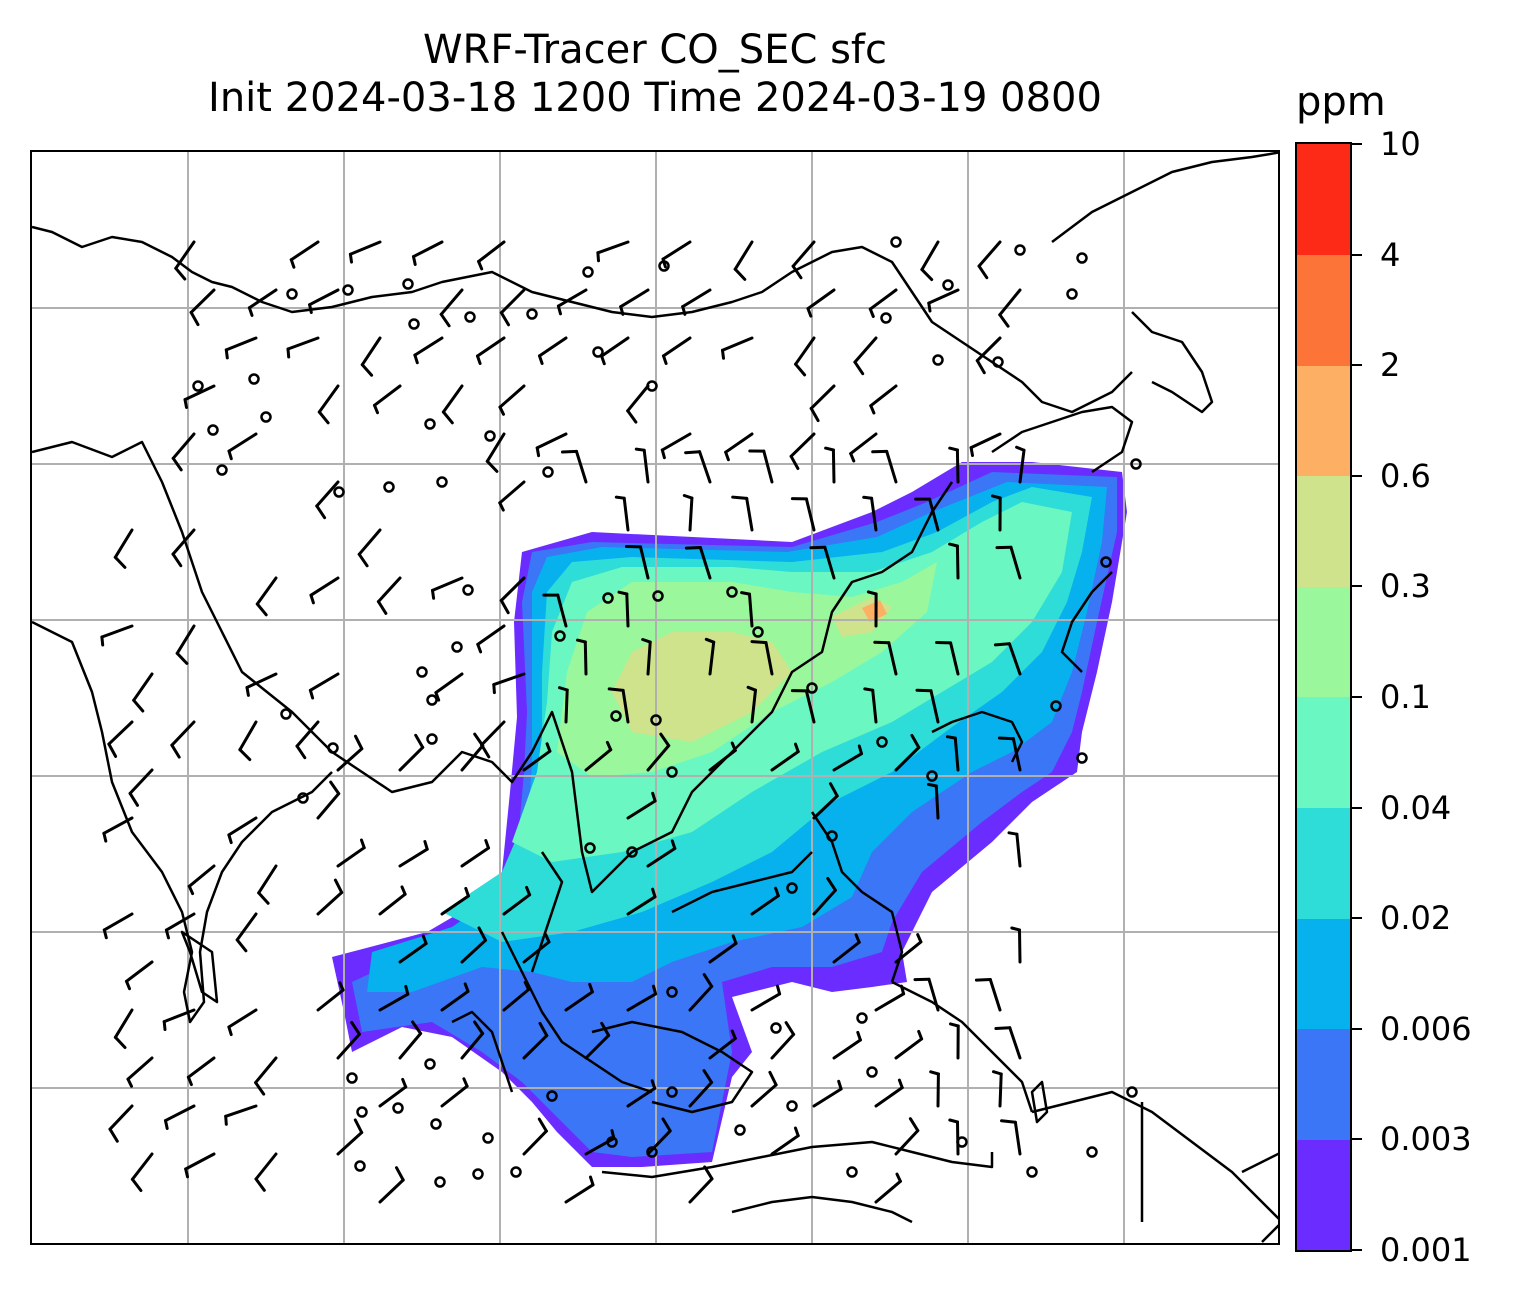 Image resolution: width=1528 pixels, height=1306 pixels. What do you see at coordinates (1426, 1139) in the screenshot?
I see `colorbar-tick-label: 0.003` at bounding box center [1426, 1139].